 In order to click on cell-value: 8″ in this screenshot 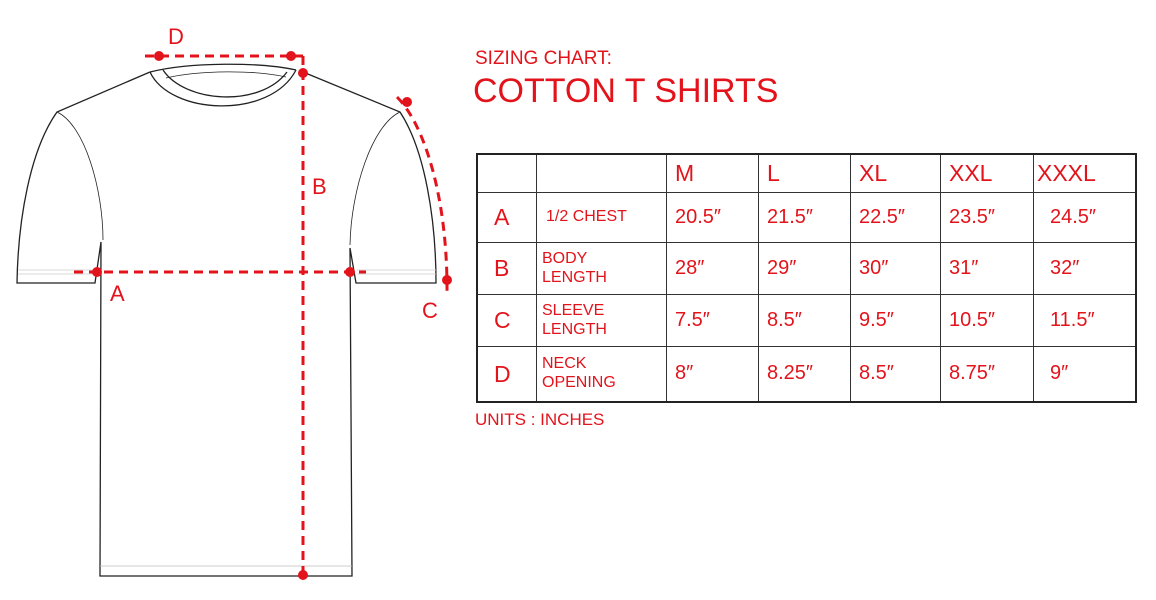, I will do `click(712, 374)`.